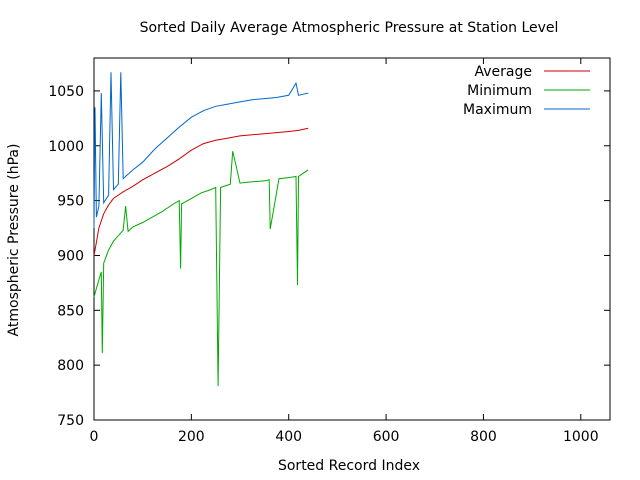 The height and width of the screenshot is (480, 640). What do you see at coordinates (70, 366) in the screenshot?
I see `y-tick-label: 800` at bounding box center [70, 366].